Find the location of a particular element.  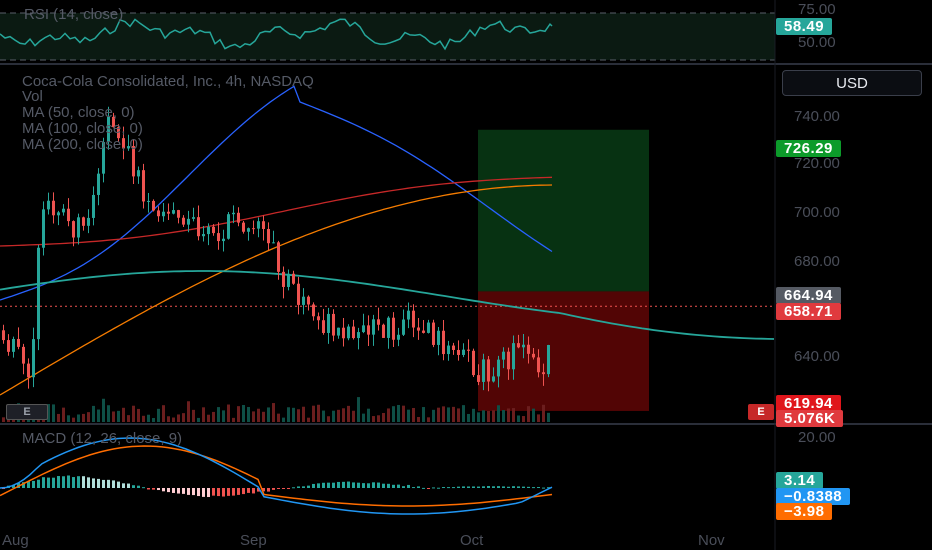

macd-line is located at coordinates (276, 476).